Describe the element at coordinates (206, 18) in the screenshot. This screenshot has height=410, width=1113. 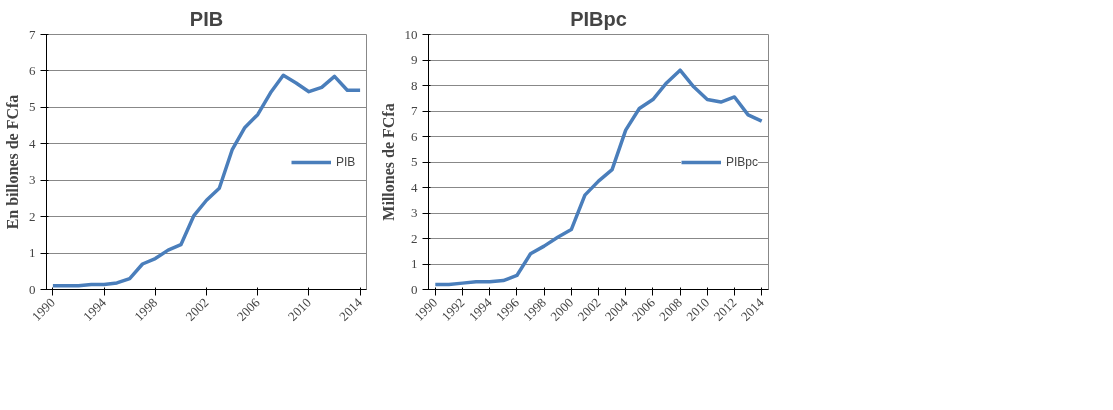
I see `chart-title: PIB` at that location.